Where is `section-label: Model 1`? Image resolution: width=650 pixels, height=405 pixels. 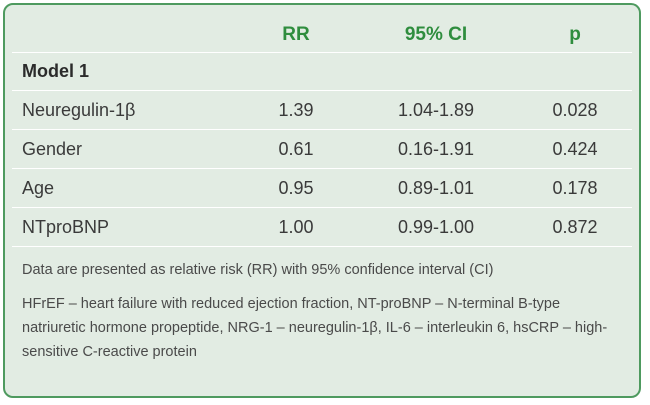
section-label: Model 1 is located at coordinates (322, 71).